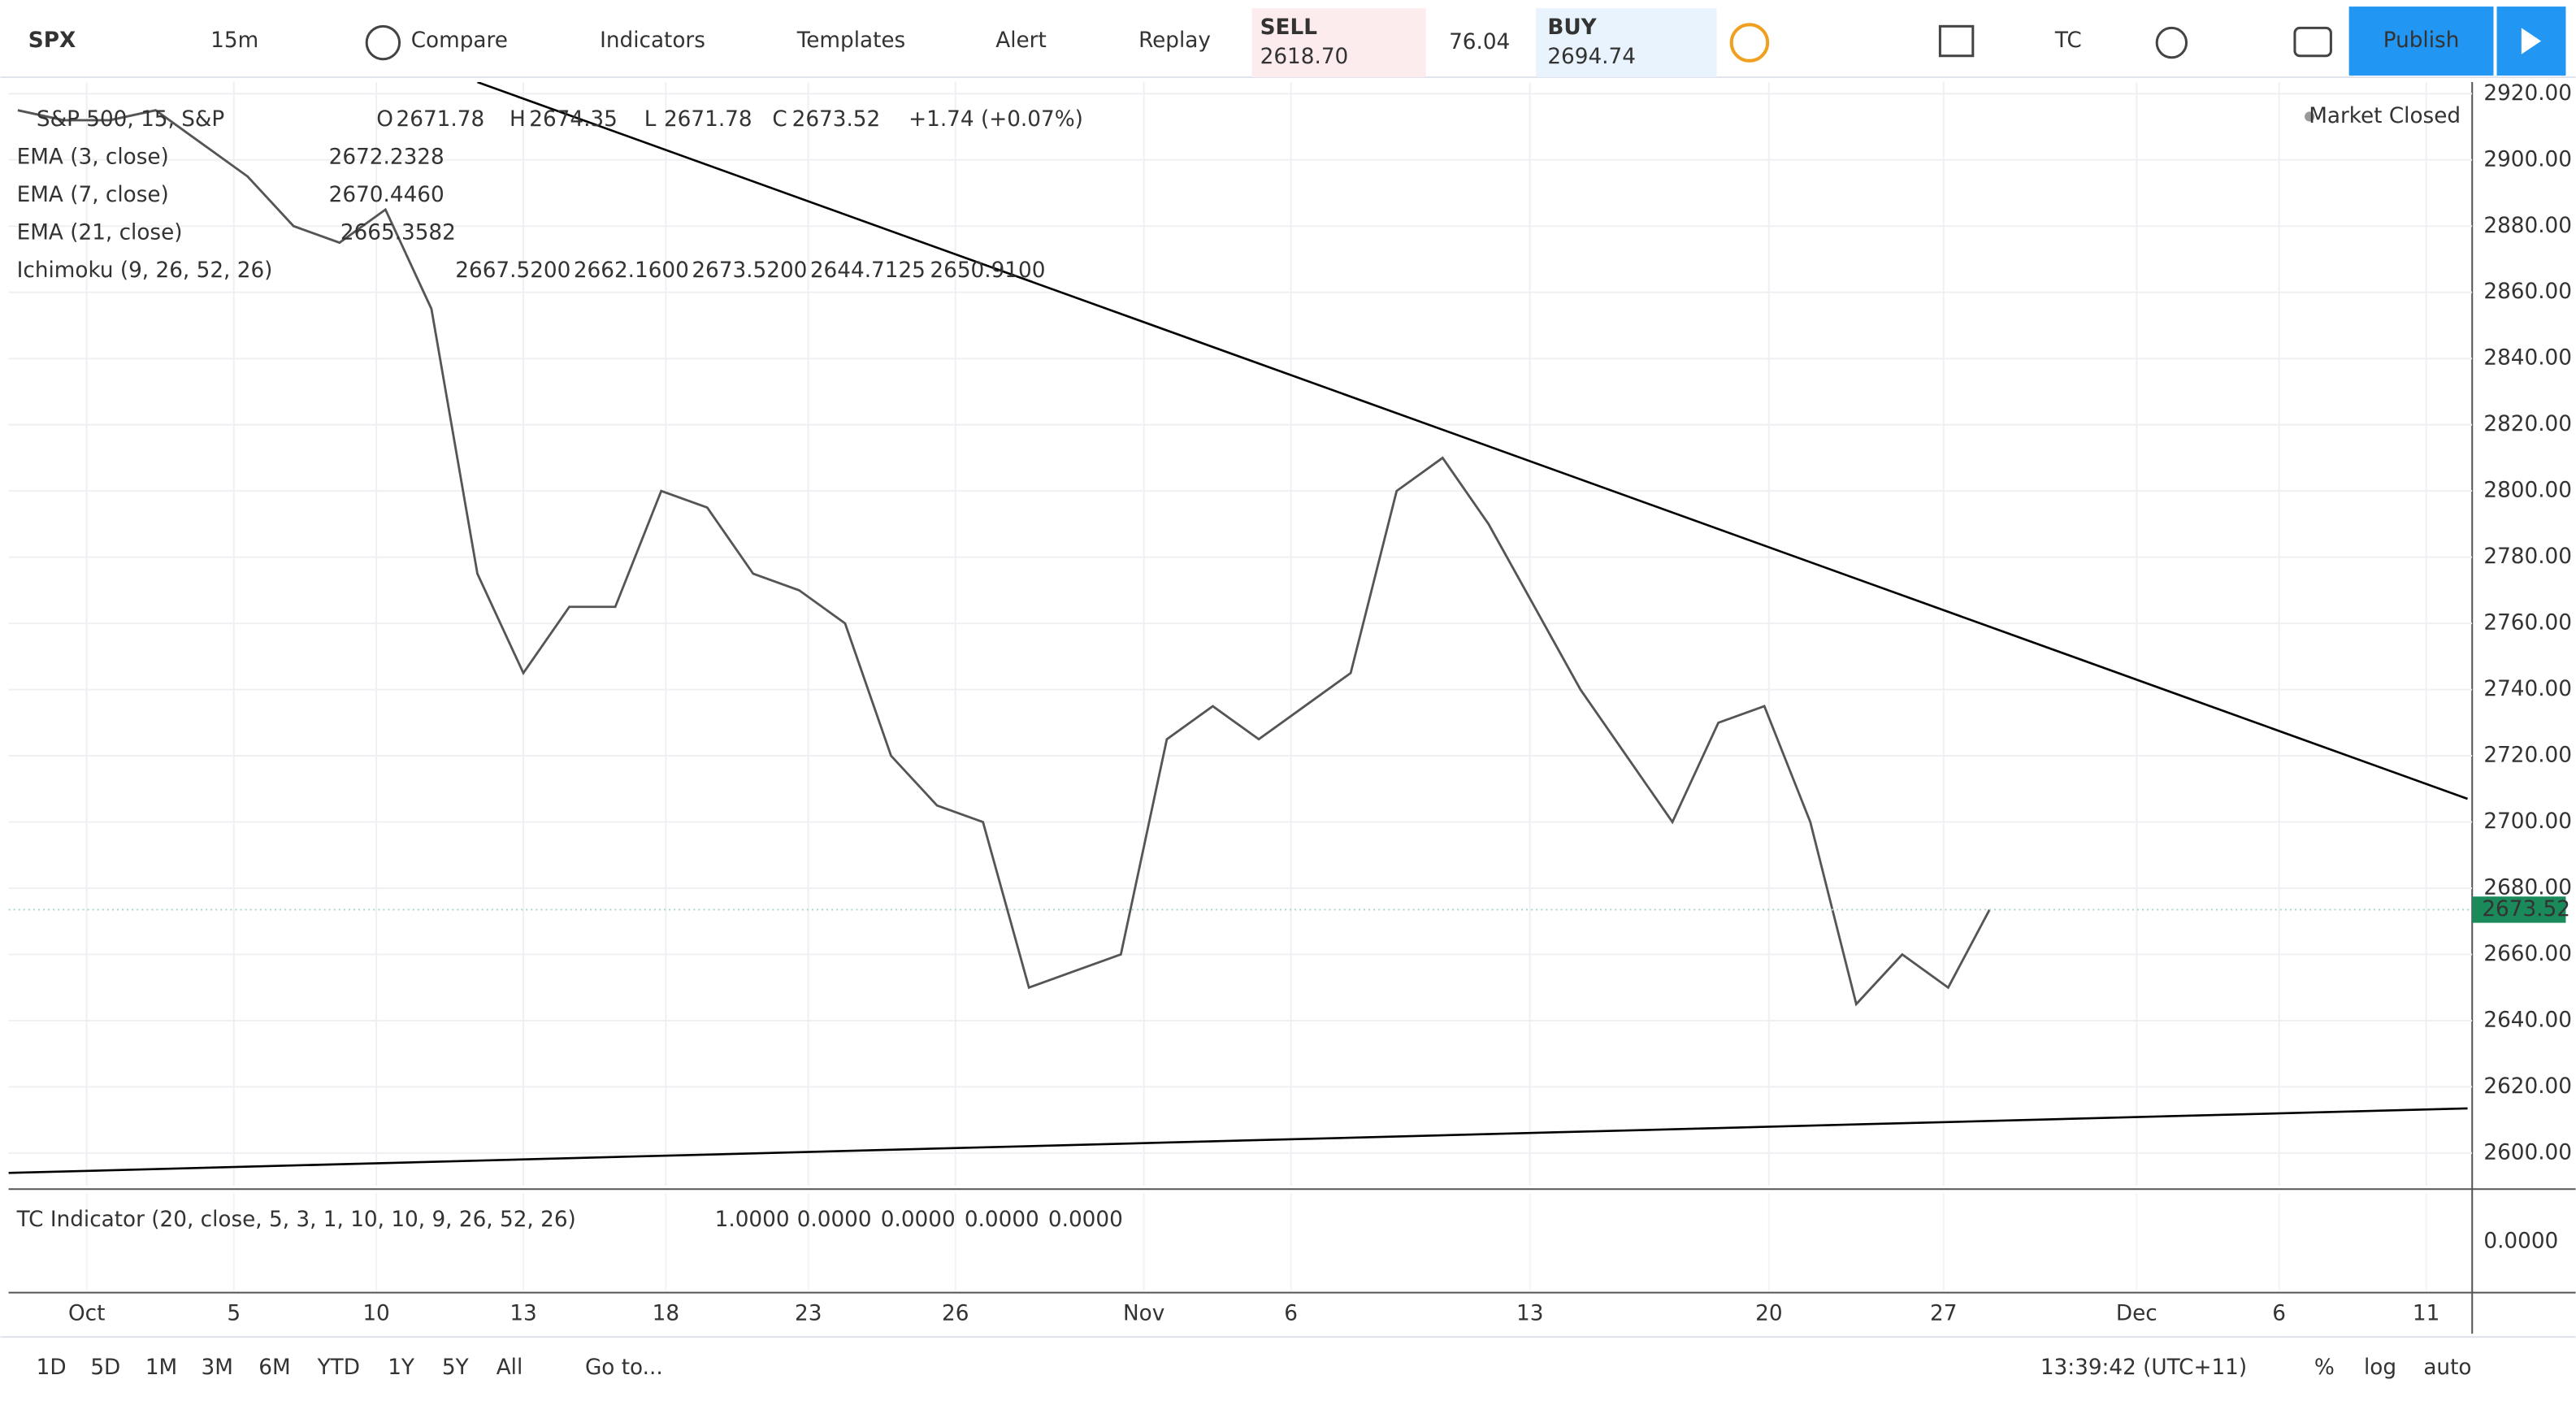 This screenshot has width=2576, height=1401. I want to click on x-tick-label: 13, so click(1530, 1313).